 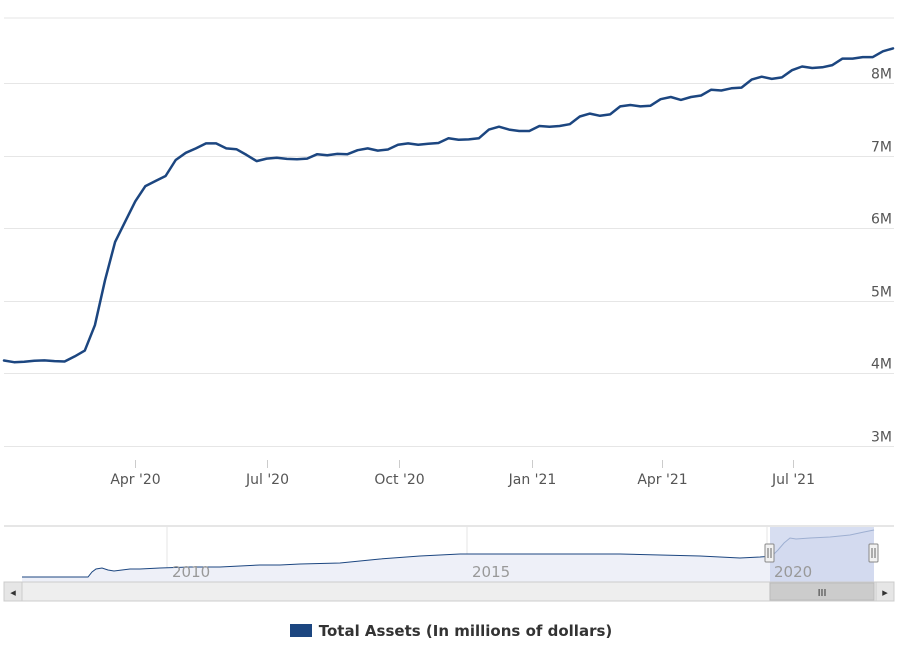 I want to click on scrollbar-left-button, so click(x=13, y=591).